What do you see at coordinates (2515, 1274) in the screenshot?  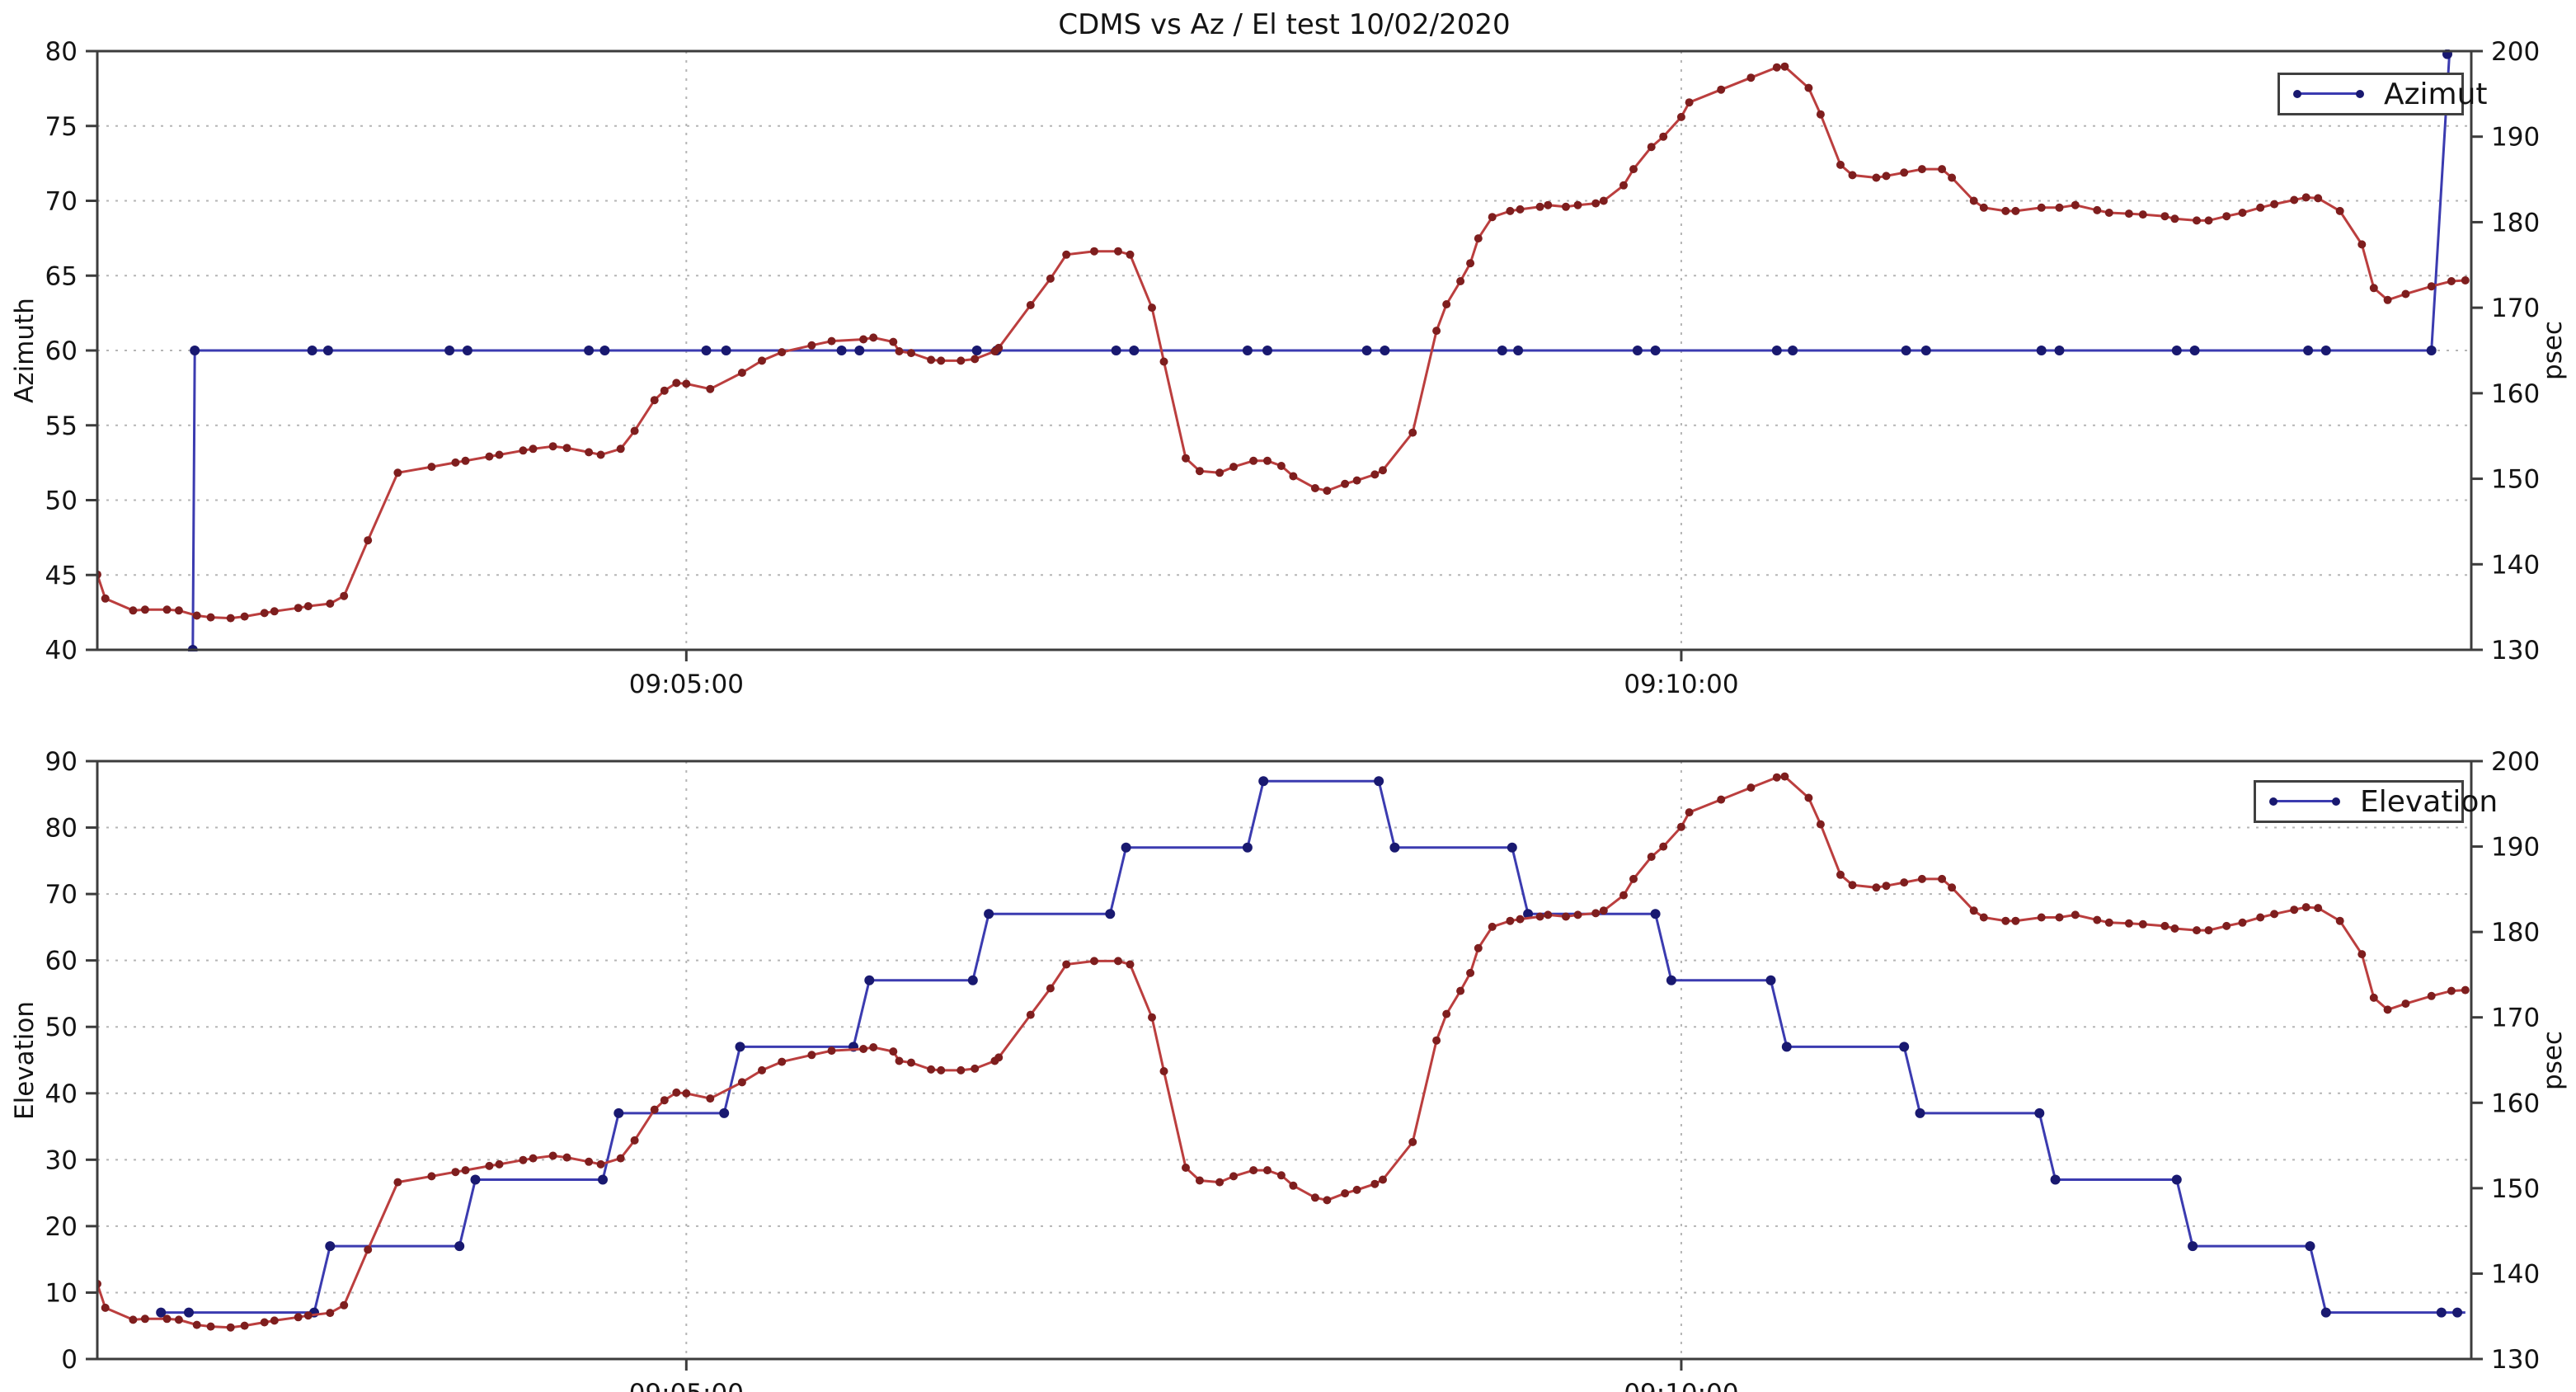 I see `y2-tick-label: 140` at bounding box center [2515, 1274].